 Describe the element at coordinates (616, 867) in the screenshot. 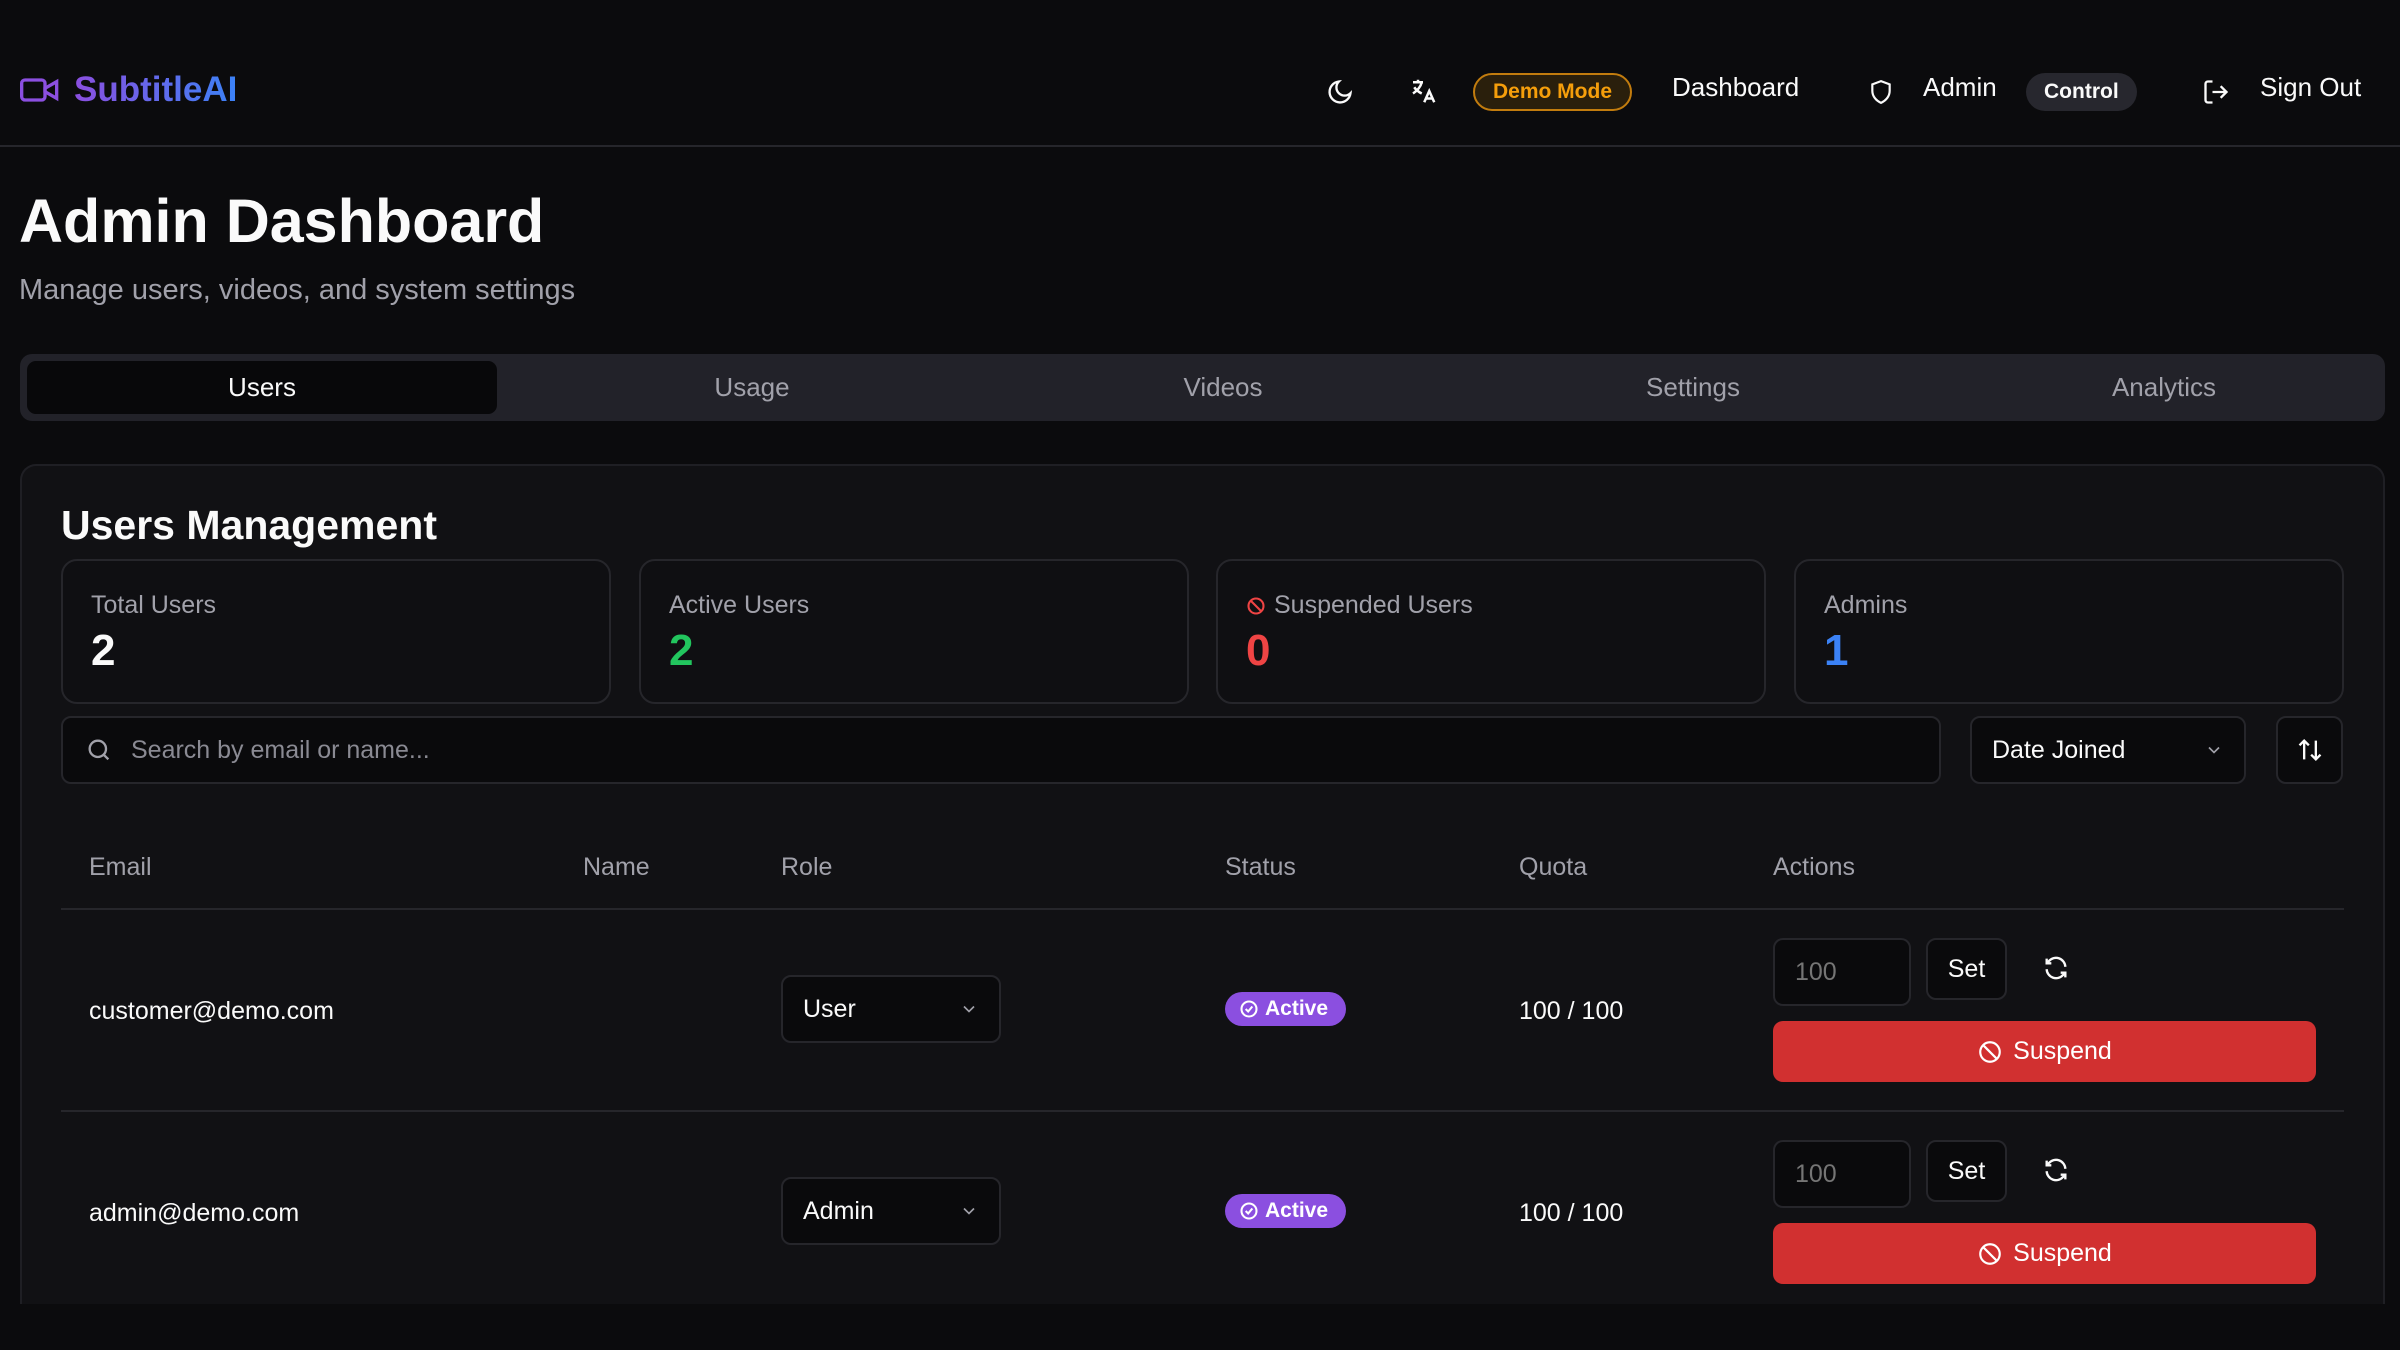

I see `column-header-name: Name` at that location.